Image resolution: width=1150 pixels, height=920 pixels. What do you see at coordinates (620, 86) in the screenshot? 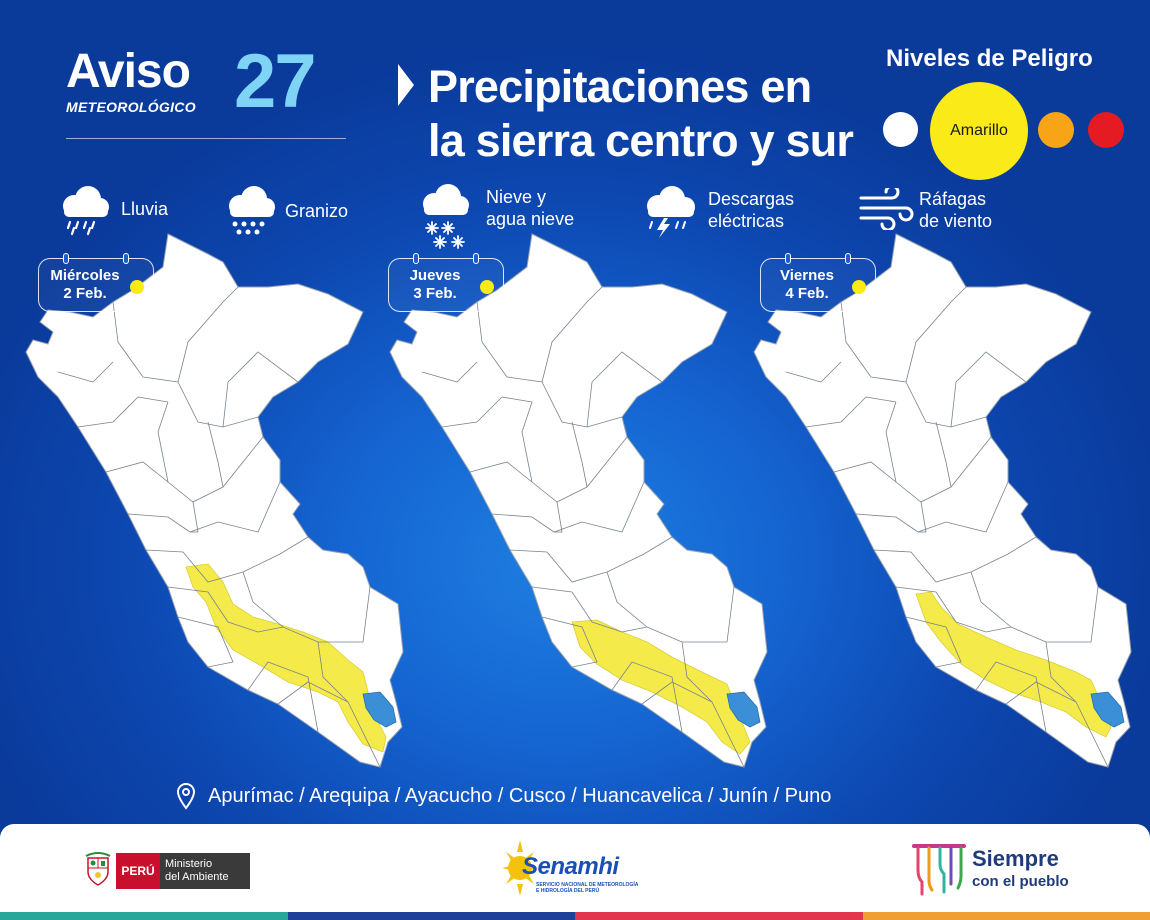
I see `title-line-1: Precipitaciones en` at bounding box center [620, 86].